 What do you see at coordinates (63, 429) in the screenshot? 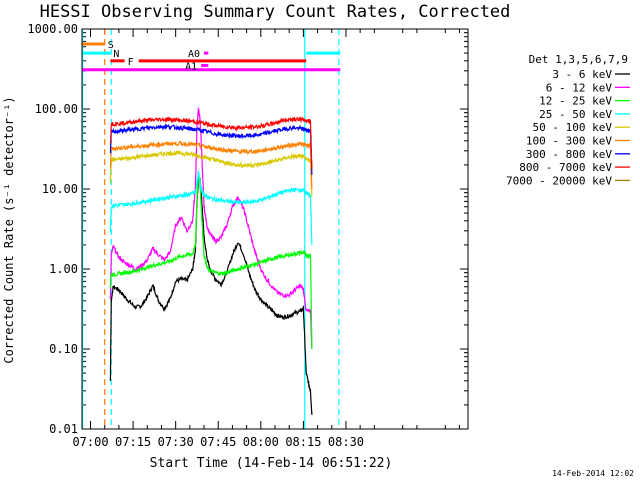
I see `y-tick-label: 0.01` at bounding box center [63, 429].